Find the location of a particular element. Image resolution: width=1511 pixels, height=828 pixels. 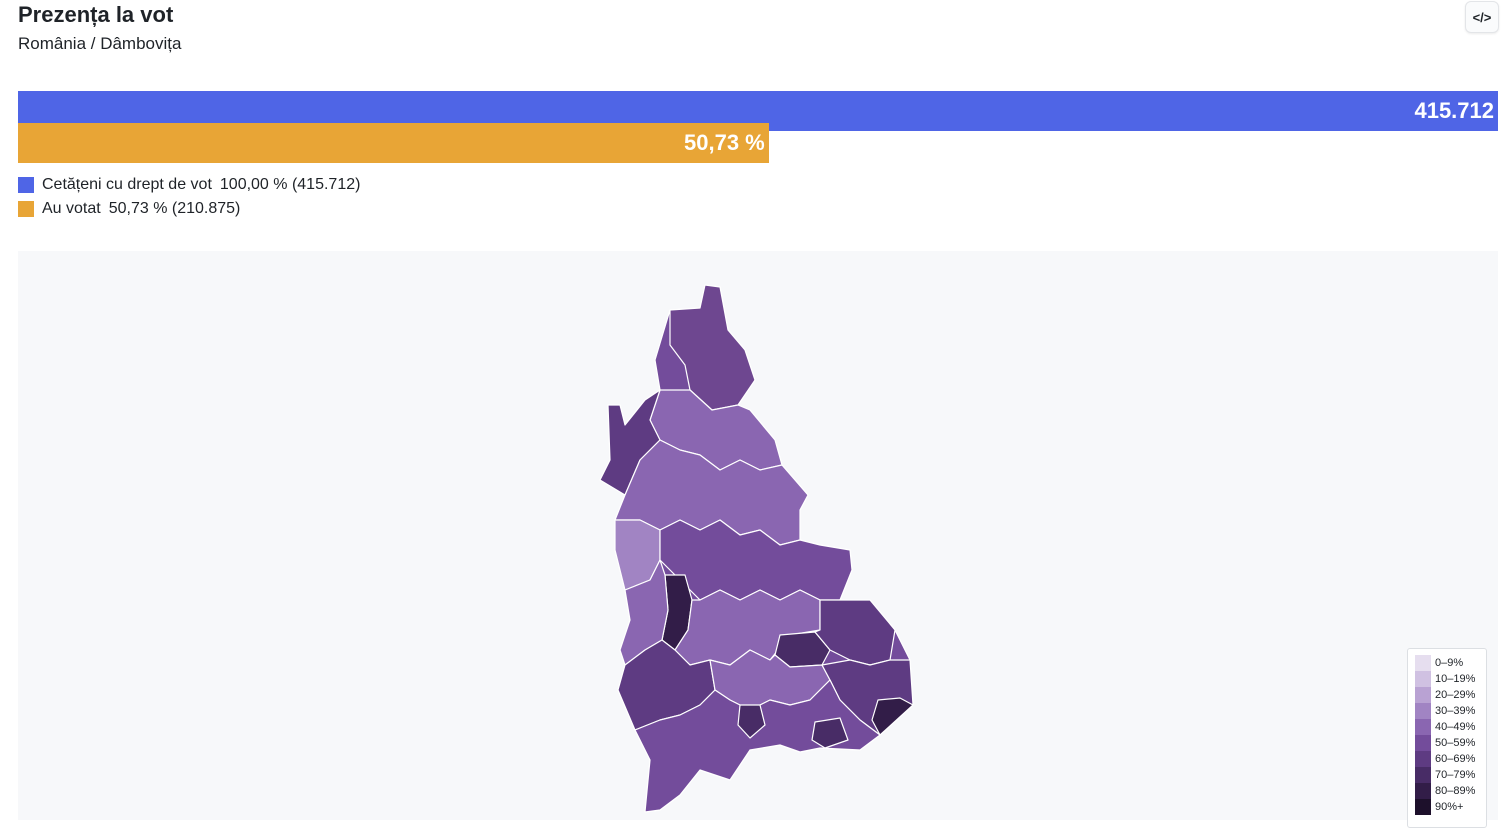

bar-label: 415.712 is located at coordinates (1454, 110).